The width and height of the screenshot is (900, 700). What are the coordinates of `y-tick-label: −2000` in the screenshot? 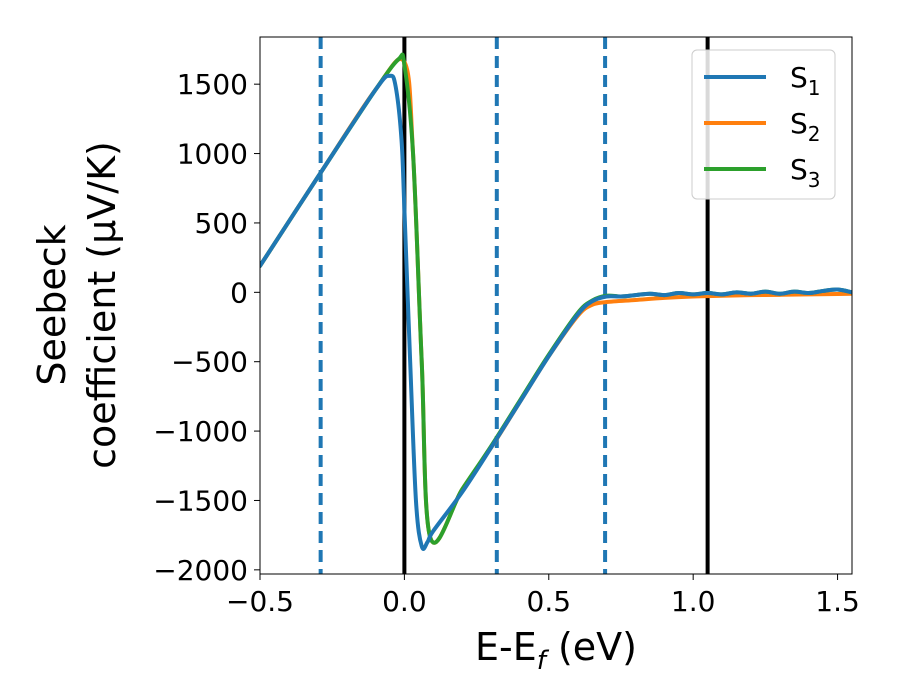 It's located at (200, 570).